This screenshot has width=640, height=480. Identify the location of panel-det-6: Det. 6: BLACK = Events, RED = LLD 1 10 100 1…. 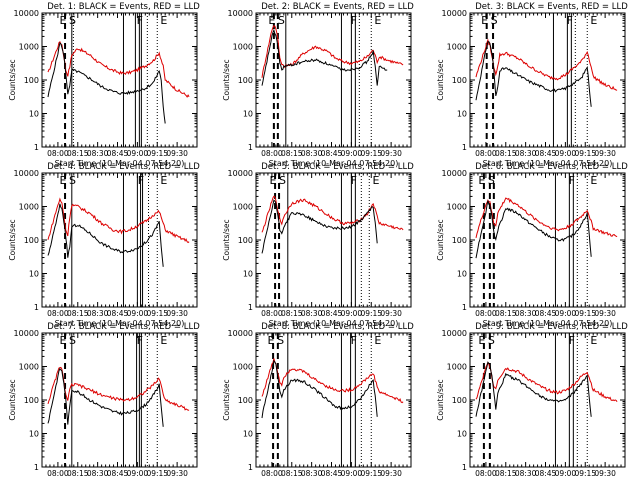
(532, 245).